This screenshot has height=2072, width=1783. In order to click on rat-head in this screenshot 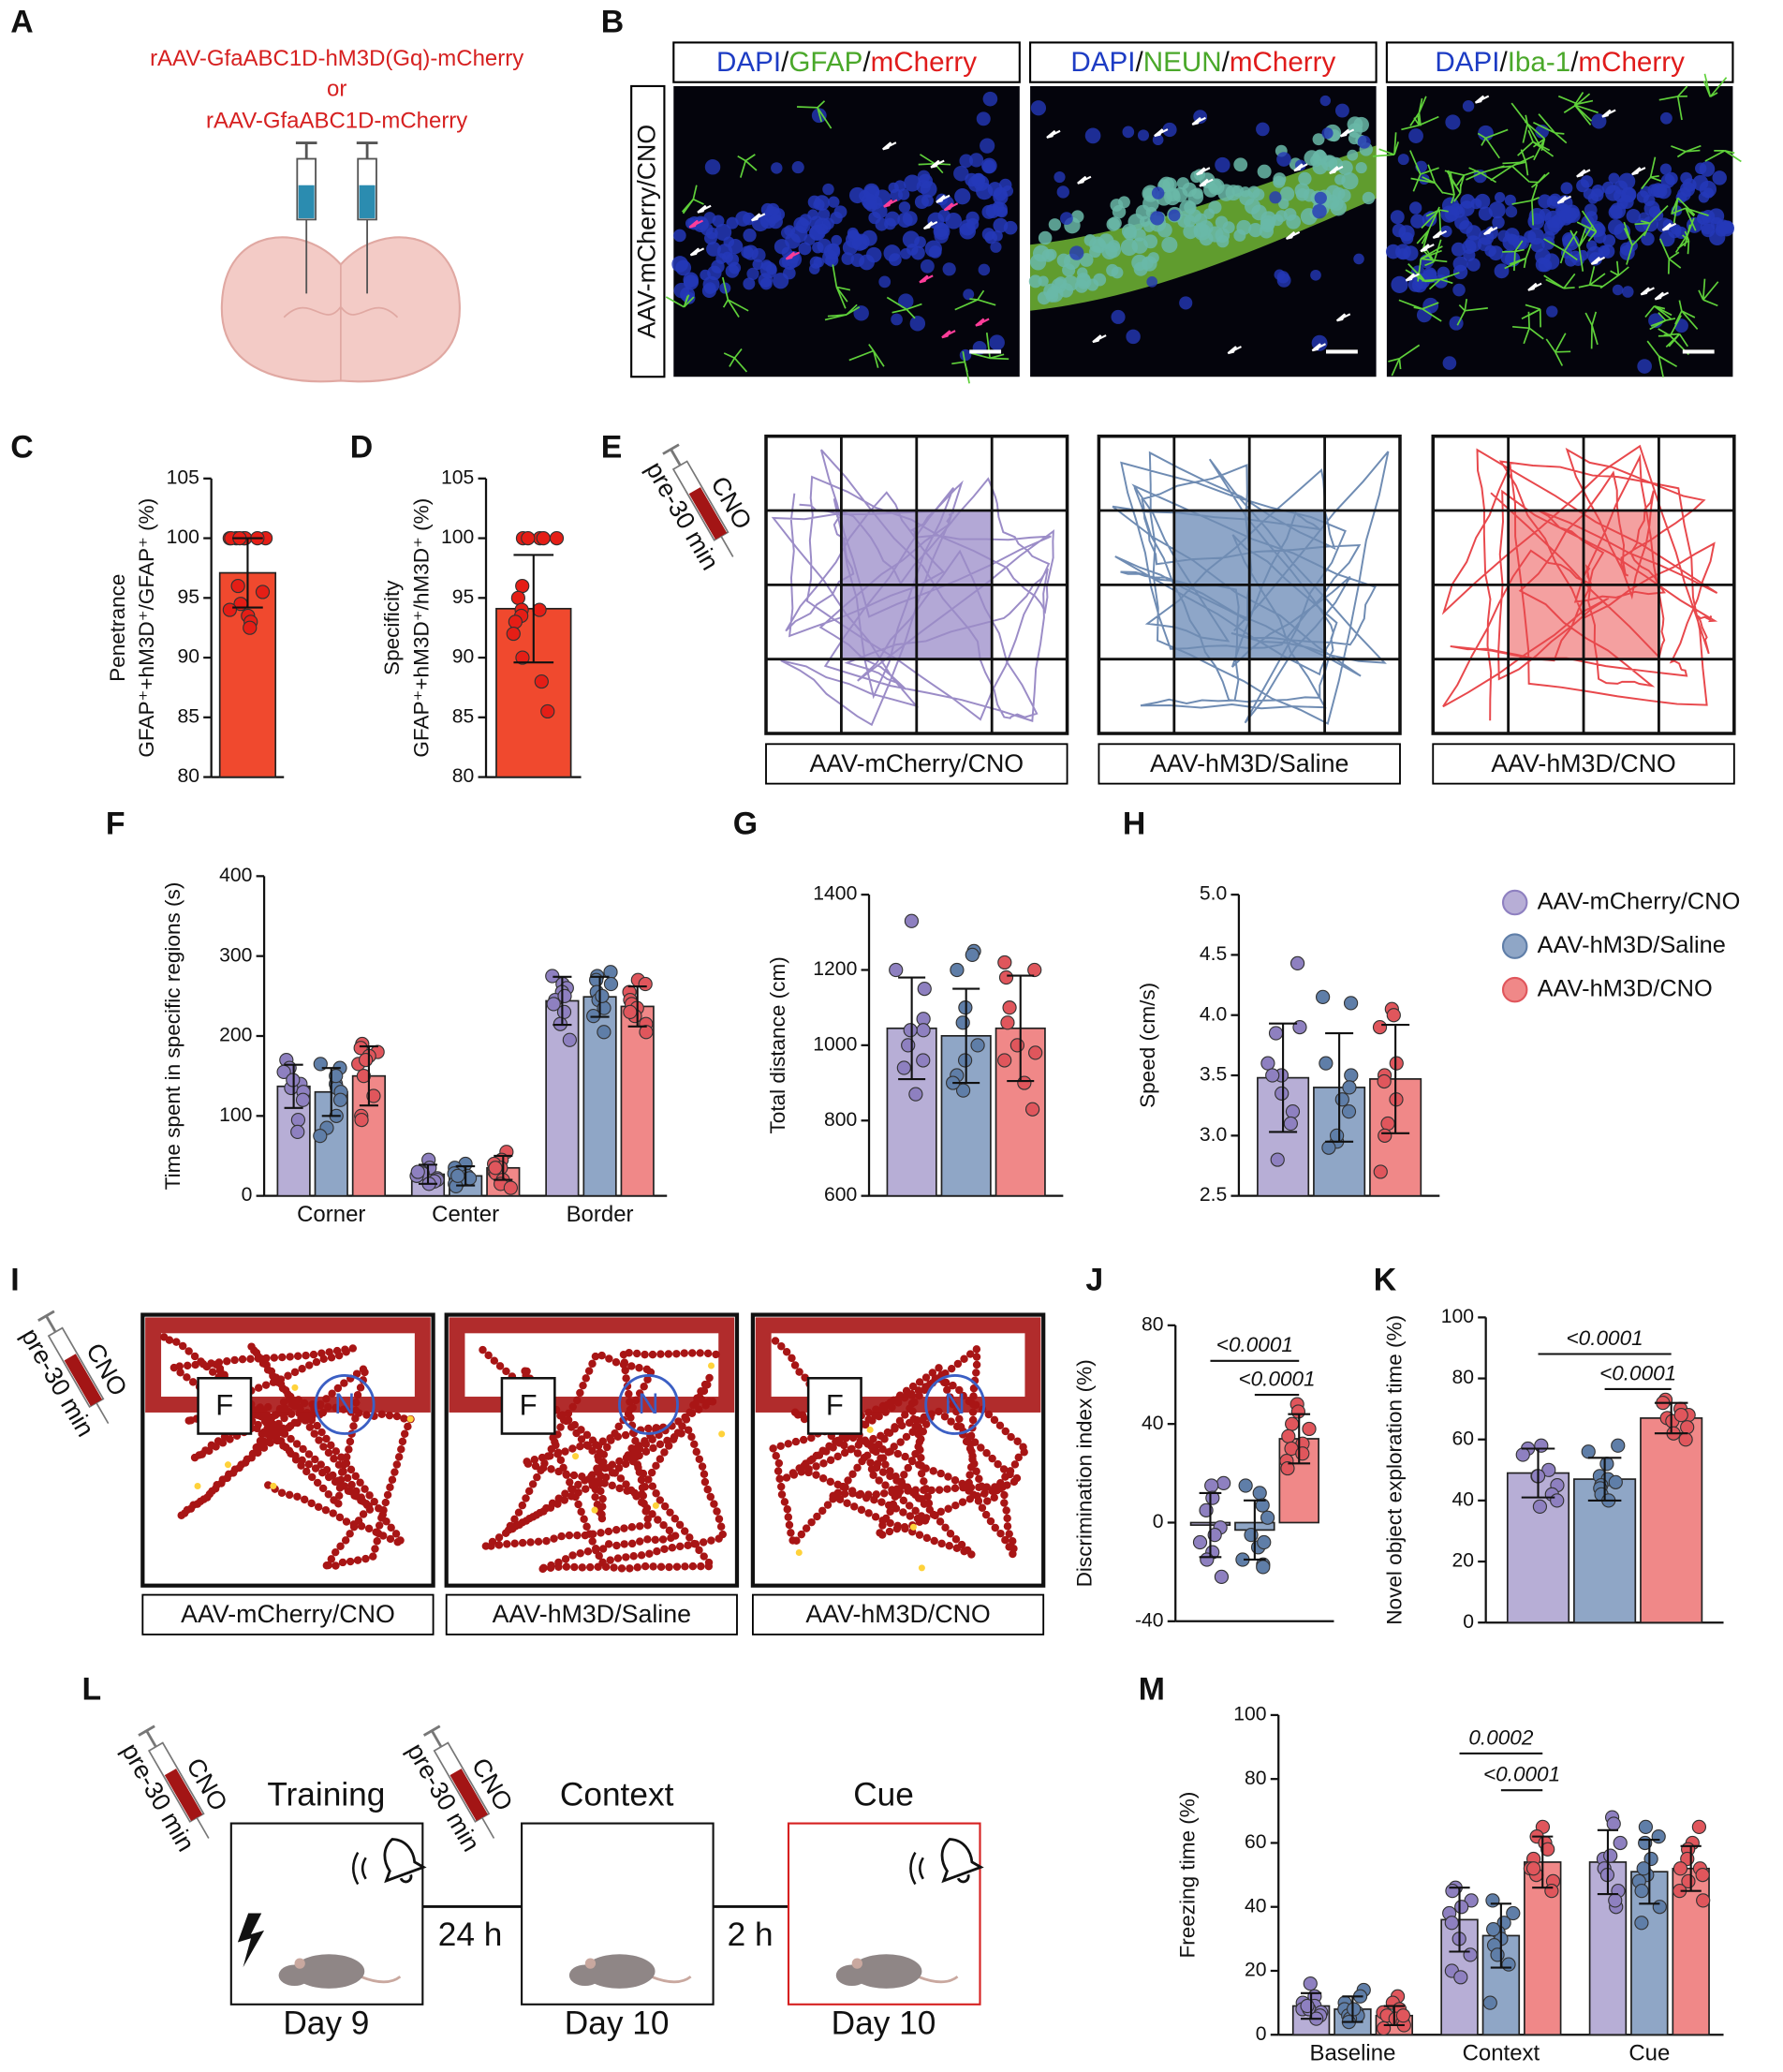, I will do `click(295, 1975)`.